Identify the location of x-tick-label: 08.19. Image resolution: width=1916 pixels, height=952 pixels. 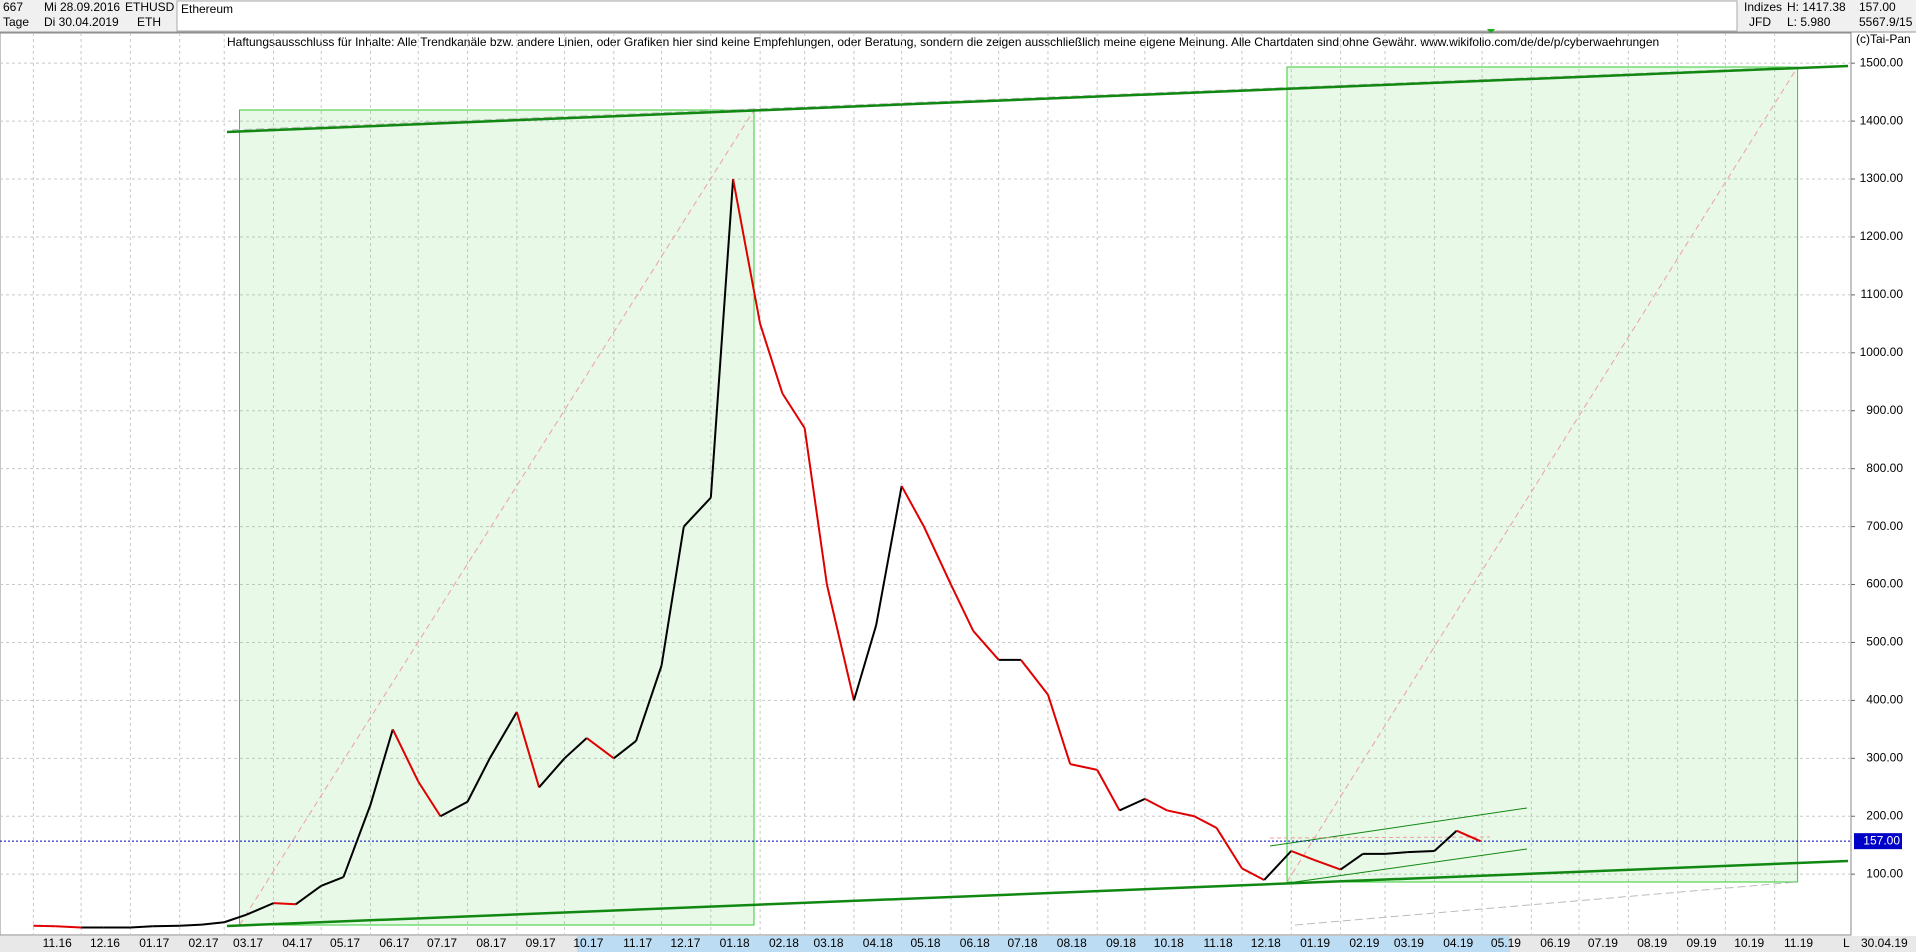
(1652, 943).